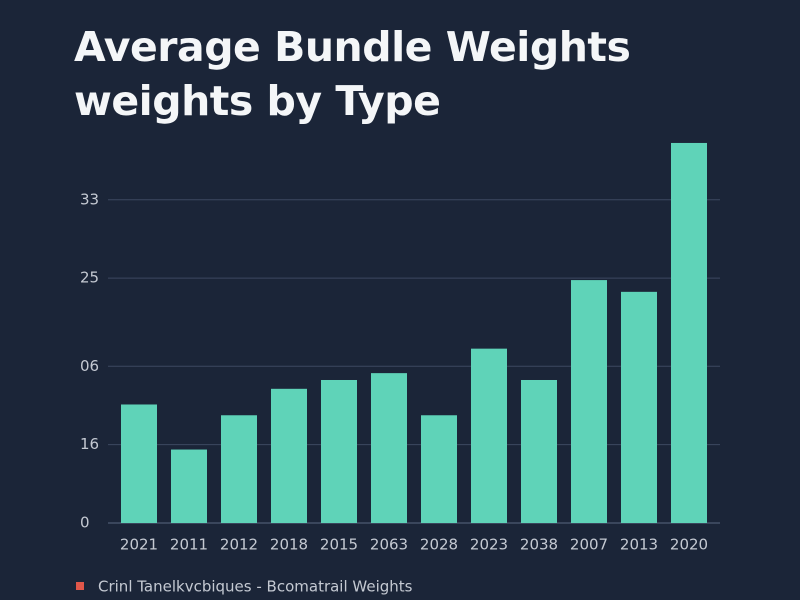 The width and height of the screenshot is (800, 600). What do you see at coordinates (589, 545) in the screenshot?
I see `x-tick-label: 2007` at bounding box center [589, 545].